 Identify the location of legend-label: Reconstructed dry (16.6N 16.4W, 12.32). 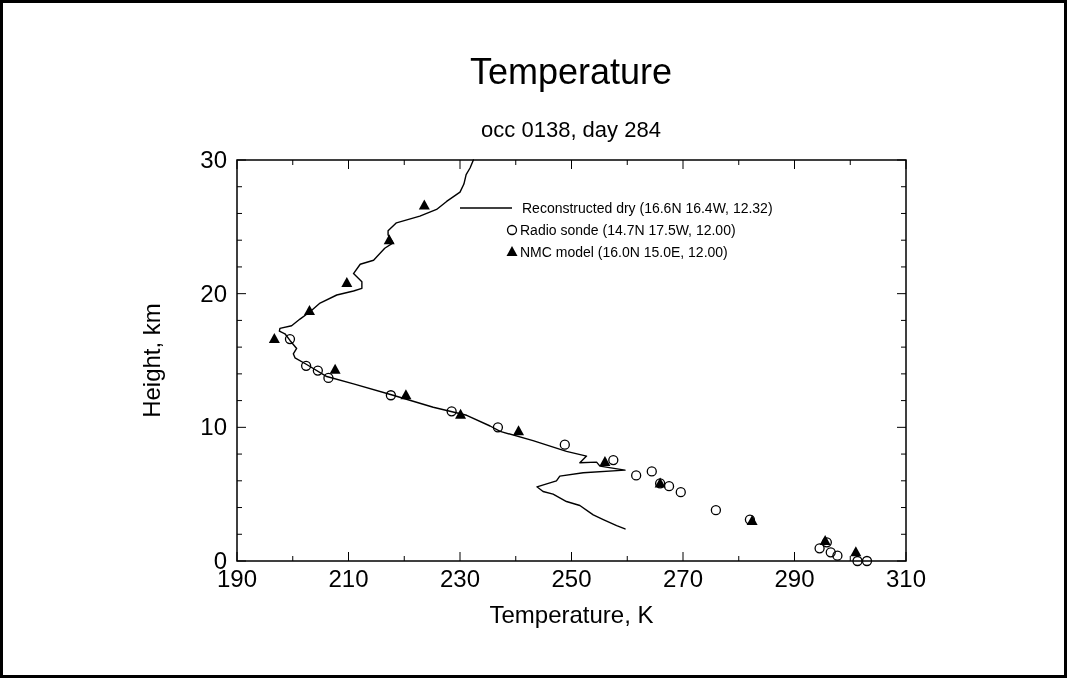
(647, 208).